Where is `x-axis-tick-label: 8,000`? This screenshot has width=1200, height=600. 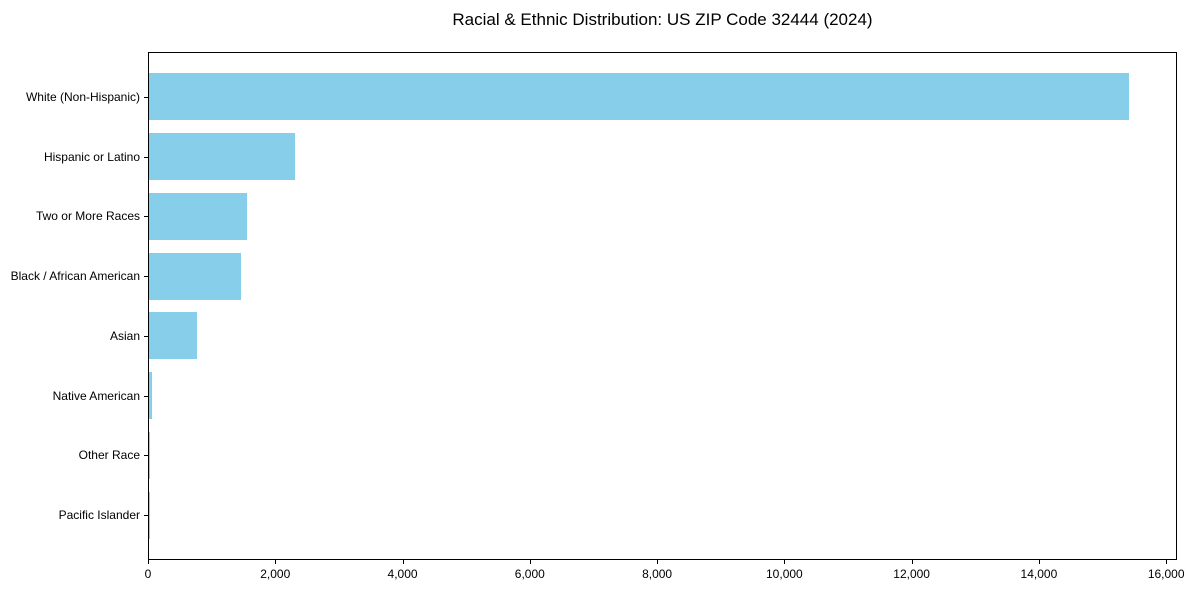 x-axis-tick-label: 8,000 is located at coordinates (657, 574).